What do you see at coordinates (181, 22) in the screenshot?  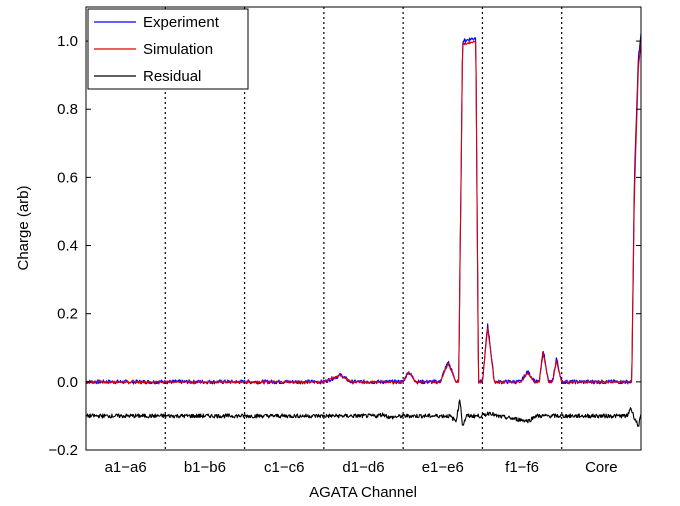 I see `legend-label-experiment: Experiment` at bounding box center [181, 22].